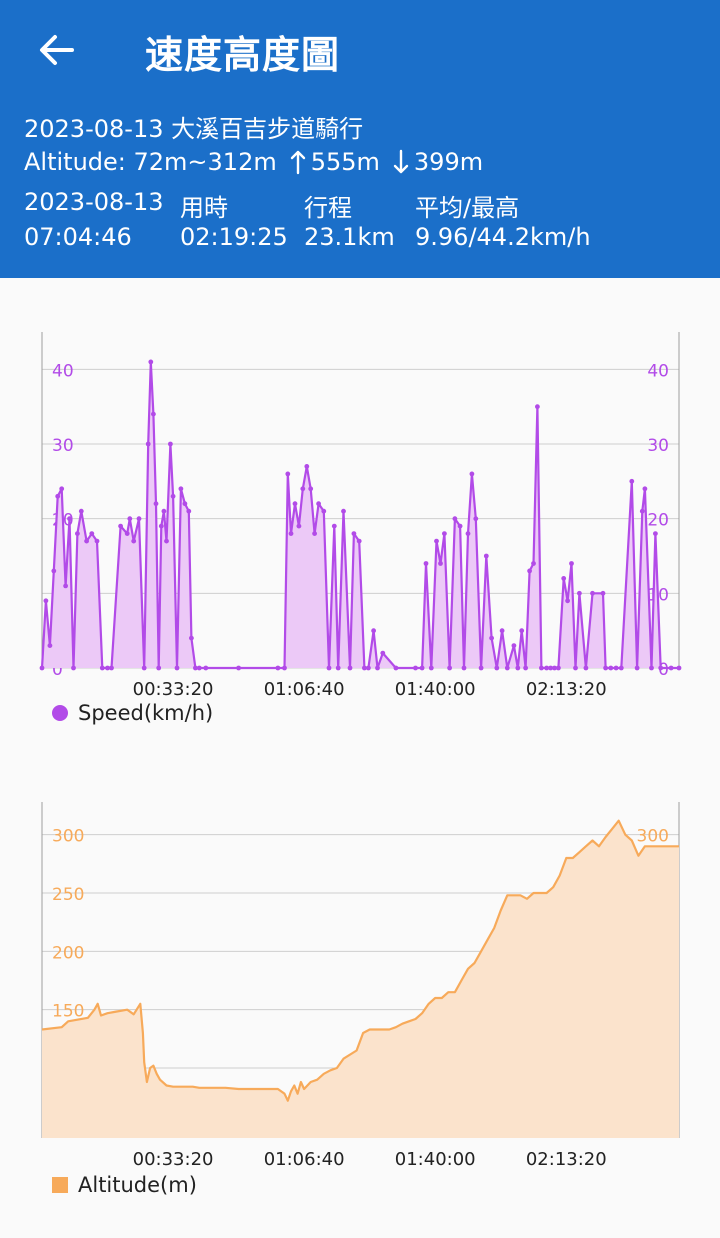 This screenshot has height=1238, width=720. What do you see at coordinates (435, 689) in the screenshot?
I see `speed-x-tick-label: 01:40:00` at bounding box center [435, 689].